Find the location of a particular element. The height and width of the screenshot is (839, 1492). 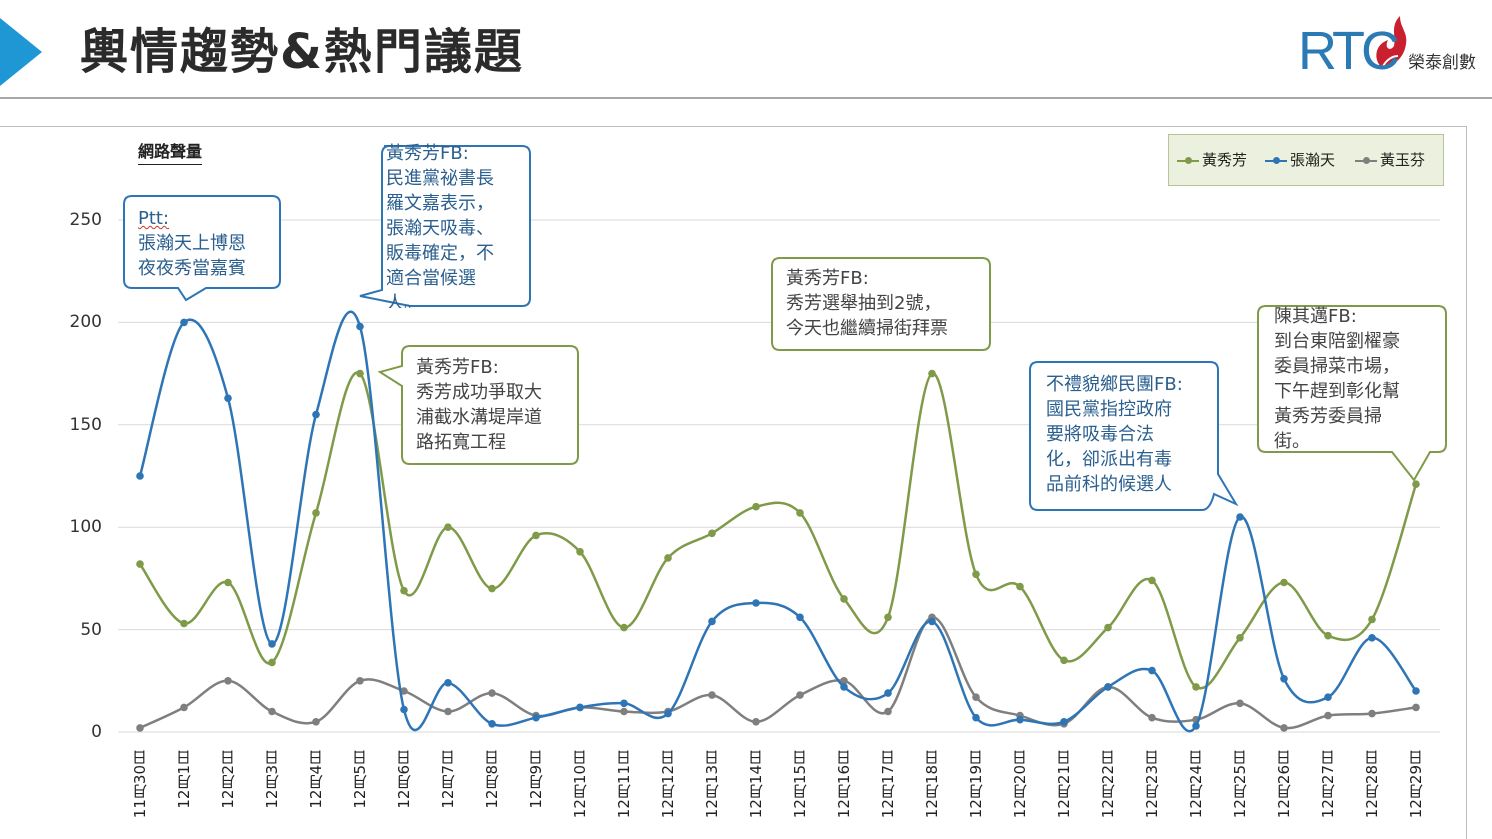

callout-ptt: Ptt: 張瀚天上博恩 夜夜秀當嘉賓 is located at coordinates (208, 244).